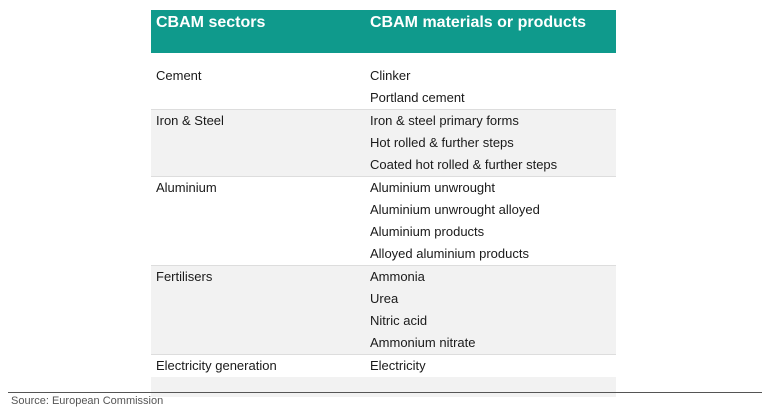 The image size is (768, 411). What do you see at coordinates (184, 276) in the screenshot?
I see `sector-cell: Fertilisers` at bounding box center [184, 276].